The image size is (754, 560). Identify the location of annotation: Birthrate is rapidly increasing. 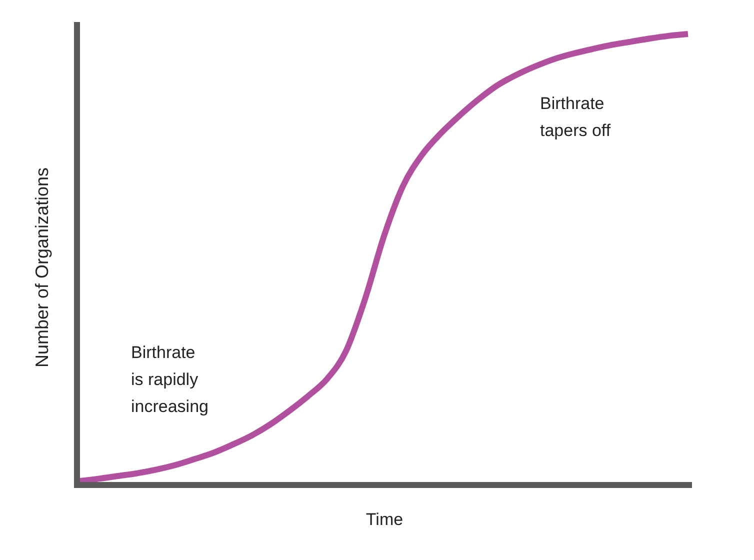
(169, 379).